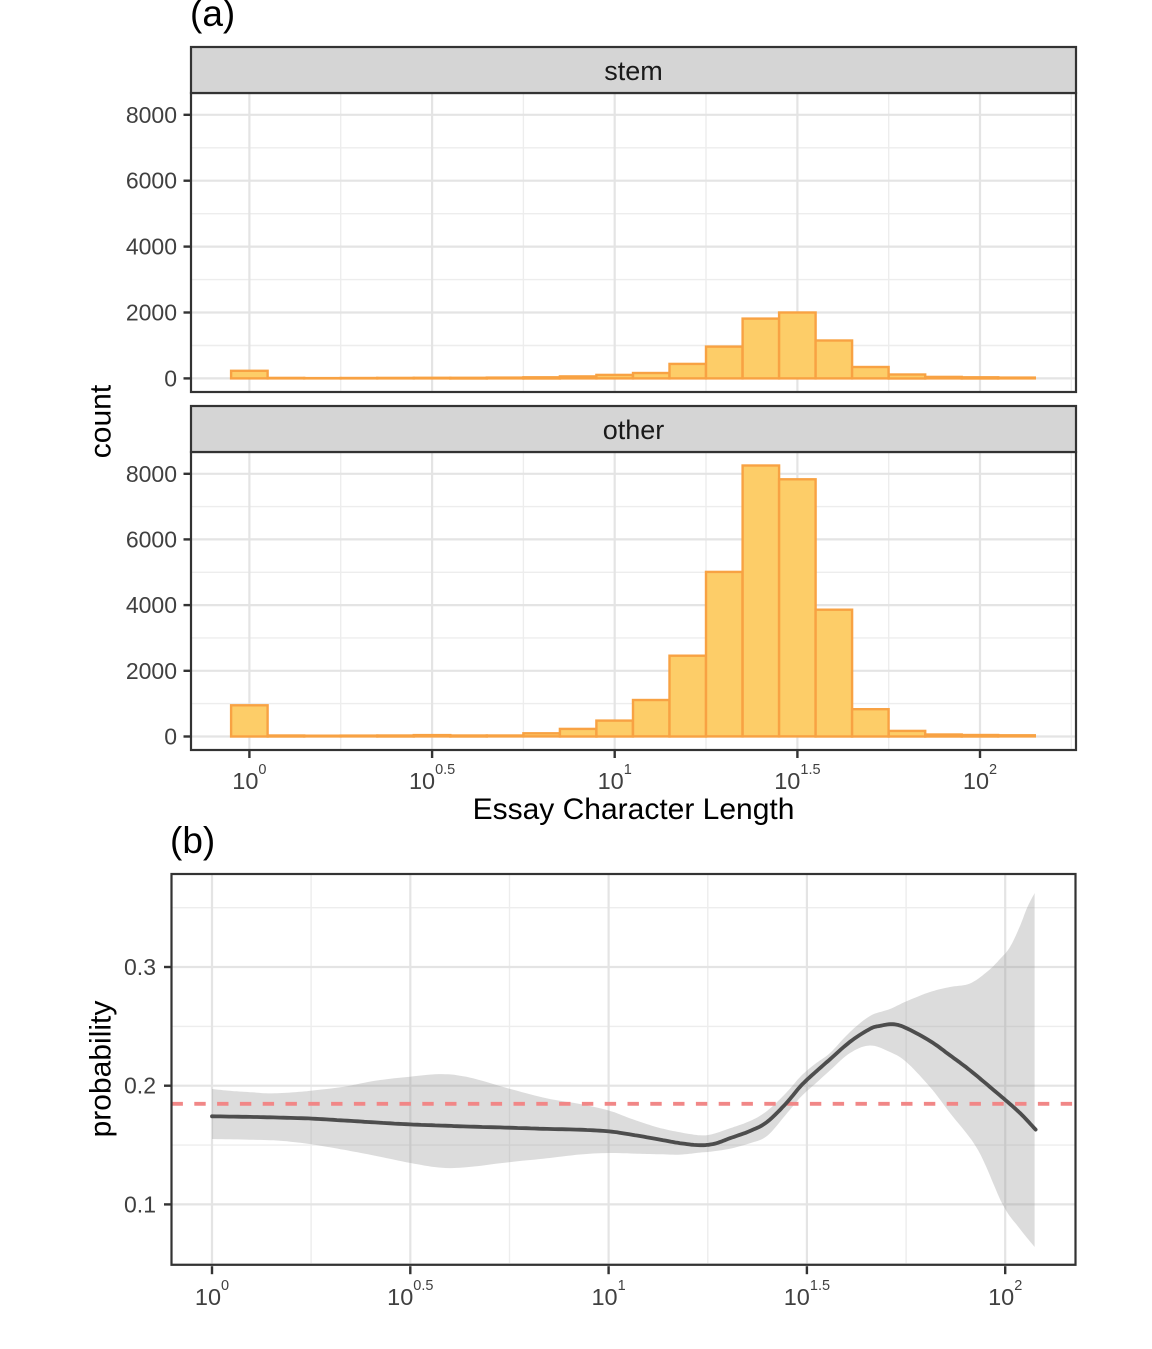 The height and width of the screenshot is (1349, 1152). I want to click on svg-text: 0.1, so click(140, 1204).